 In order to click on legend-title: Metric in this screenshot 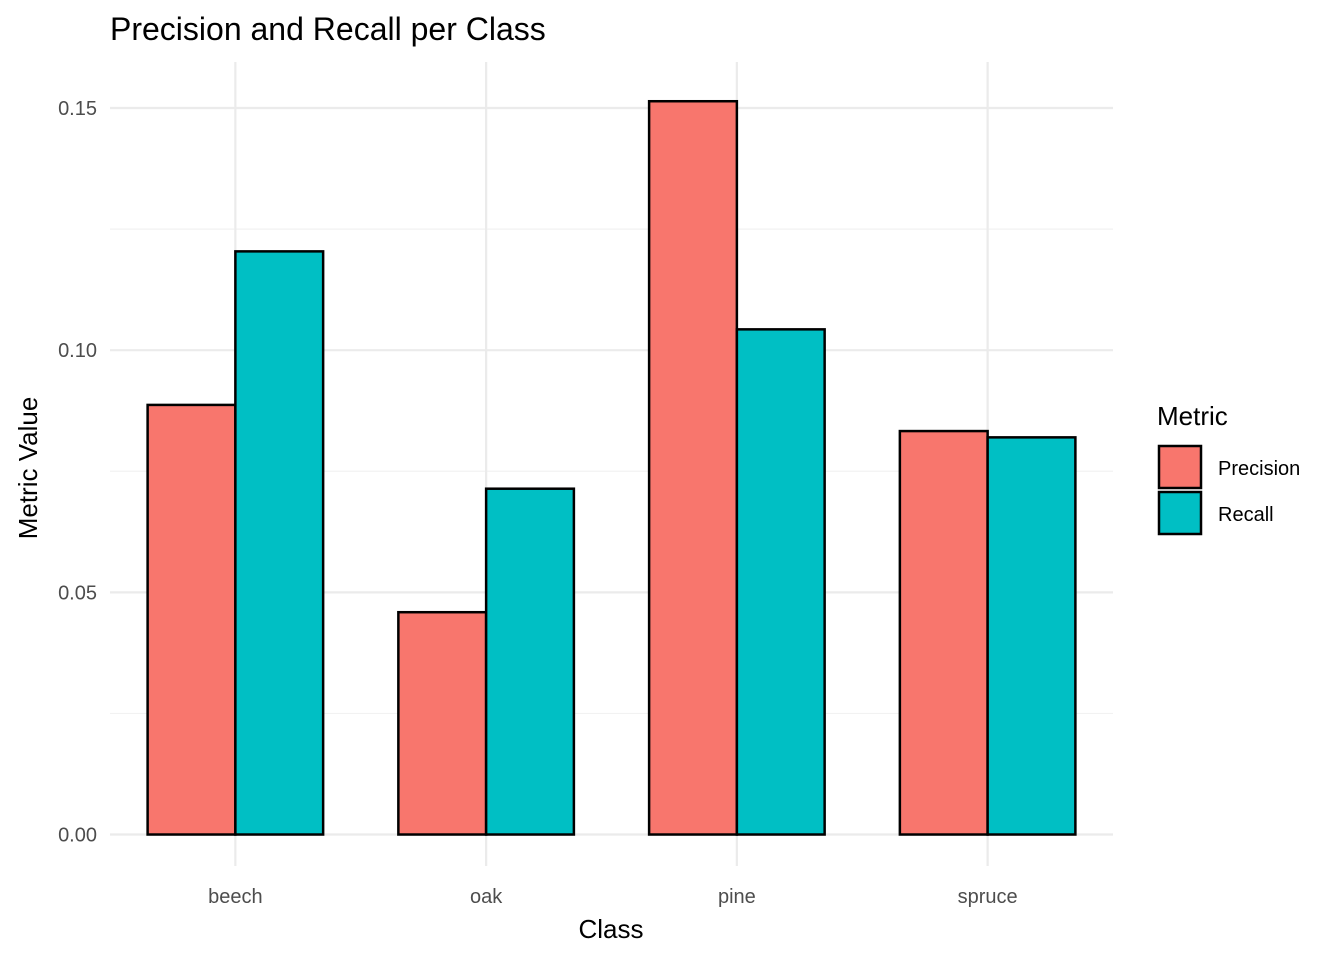, I will do `click(1192, 416)`.